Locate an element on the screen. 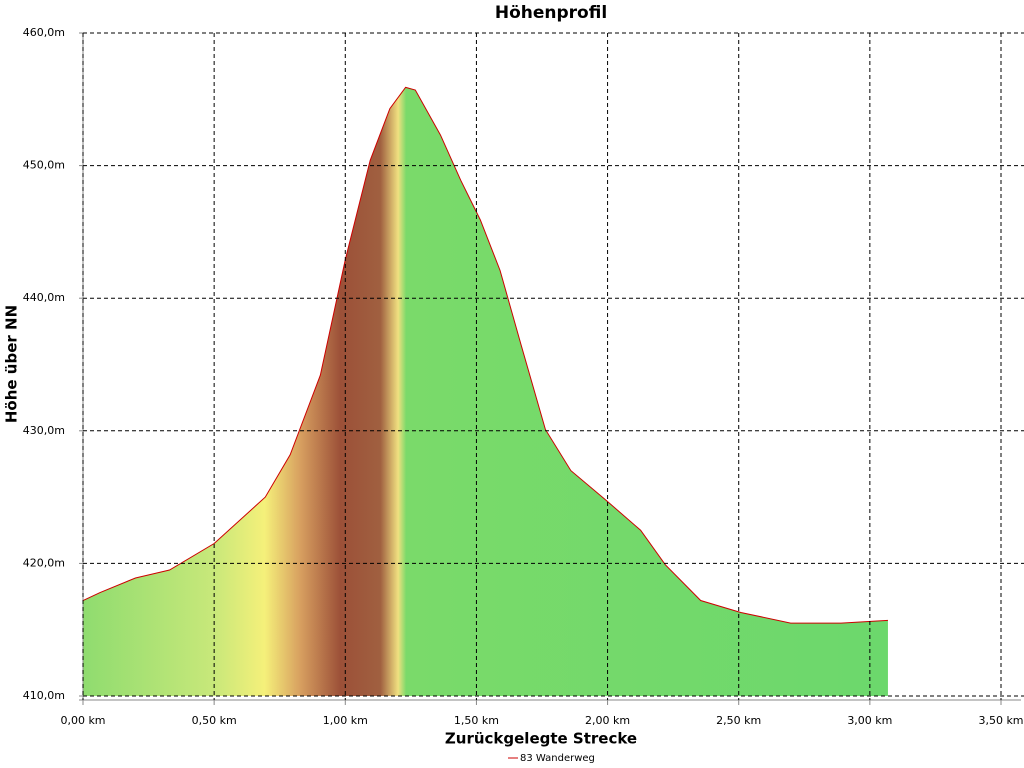 The width and height of the screenshot is (1024, 768). x-axis-title: Zurückgelegte Strecke is located at coordinates (541, 739).